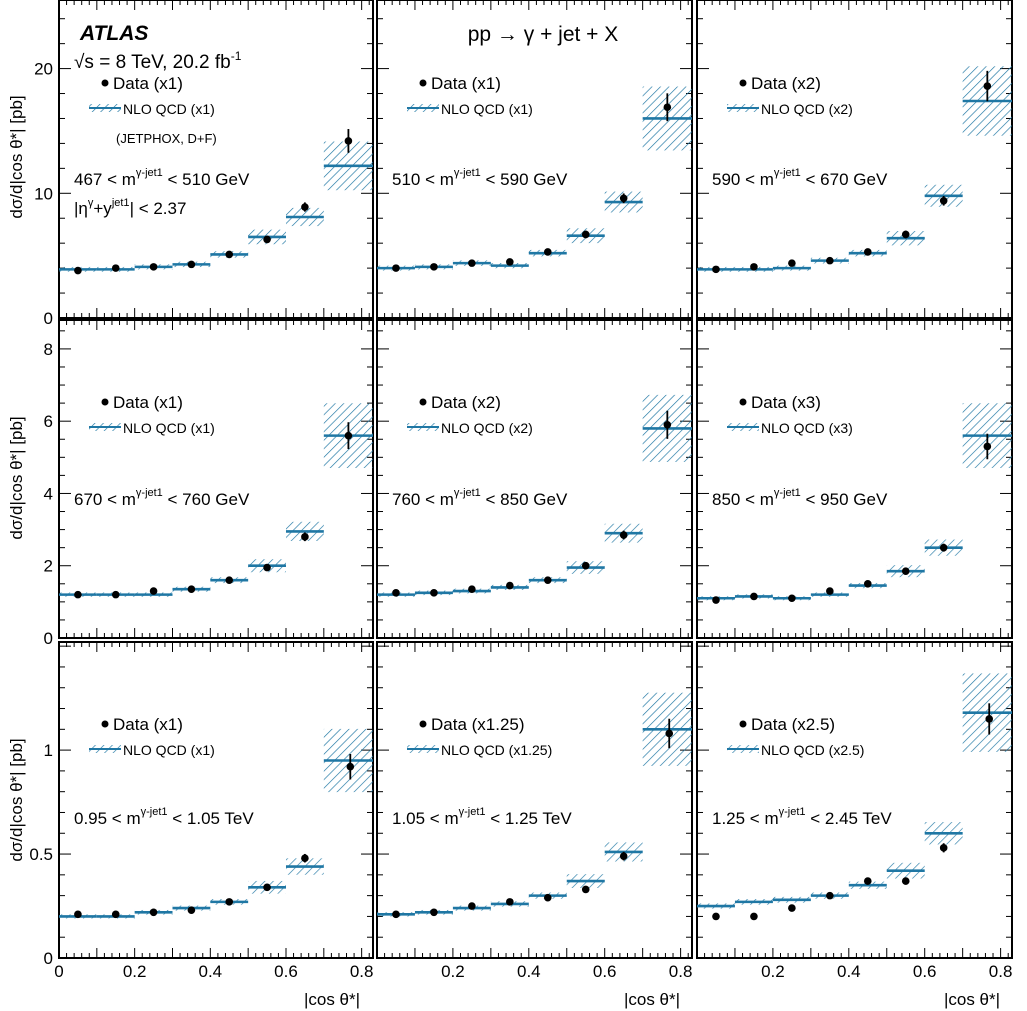 This screenshot has width=1027, height=1011. What do you see at coordinates (480, 498) in the screenshot?
I see `mass-range-label: 760 < mγ-jet1 < 850 GeV` at bounding box center [480, 498].